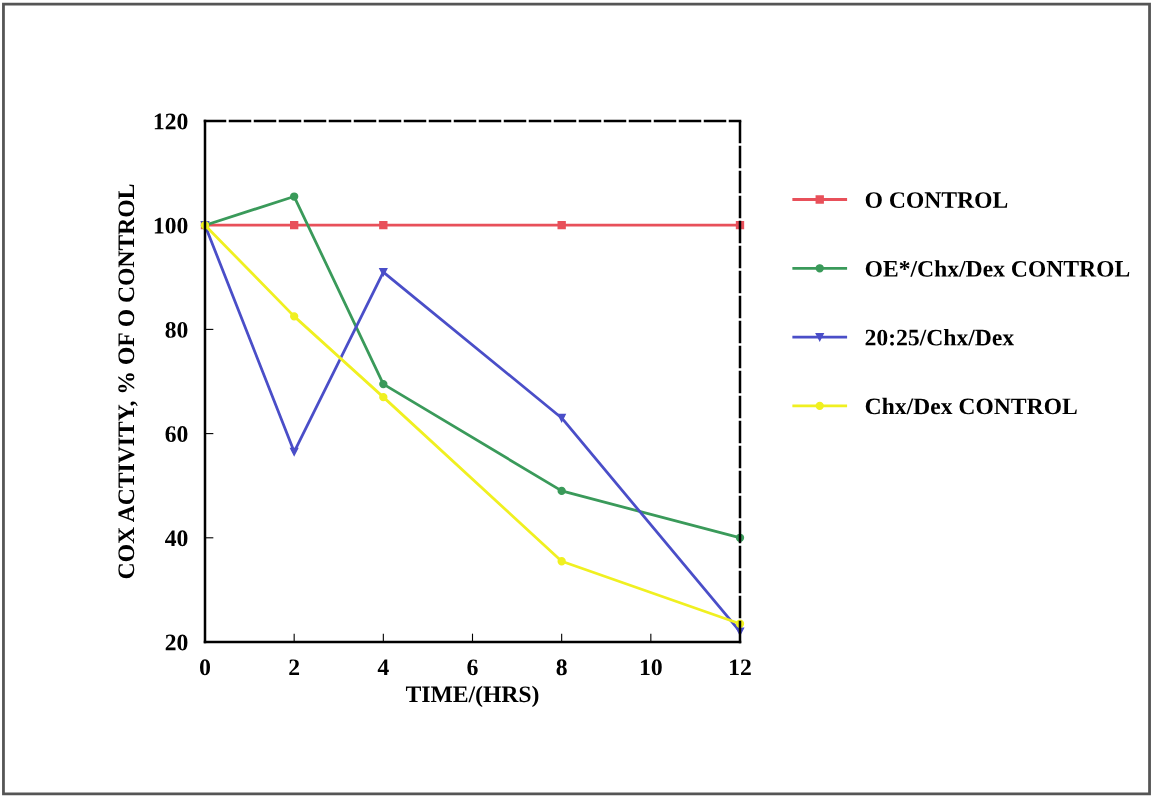 The image size is (1153, 810). What do you see at coordinates (472, 667) in the screenshot?
I see `x-tick-label: 6` at bounding box center [472, 667].